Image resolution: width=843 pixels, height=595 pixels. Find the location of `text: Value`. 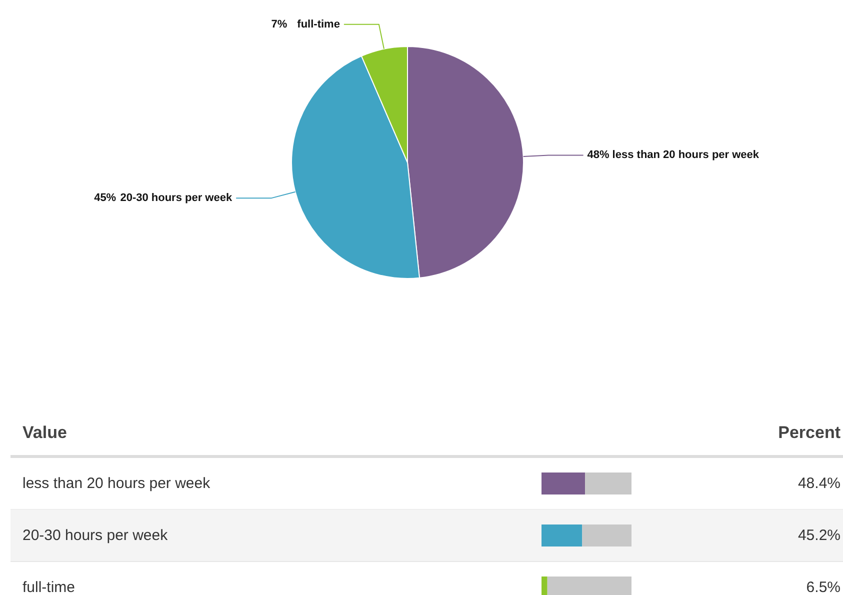

text: Value is located at coordinates (44, 432).